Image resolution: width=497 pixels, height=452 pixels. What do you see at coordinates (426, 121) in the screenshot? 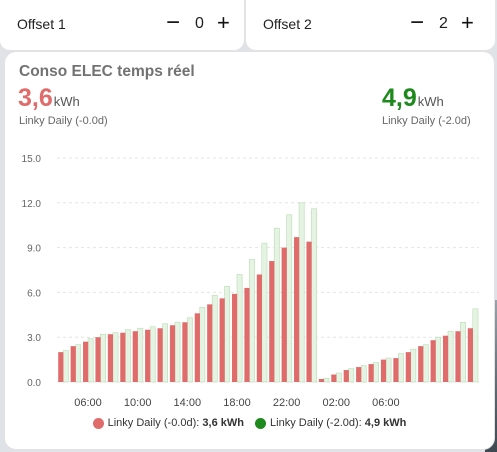
I see `secondary-series-label: Linky Daily (-2.0d)` at bounding box center [426, 121].